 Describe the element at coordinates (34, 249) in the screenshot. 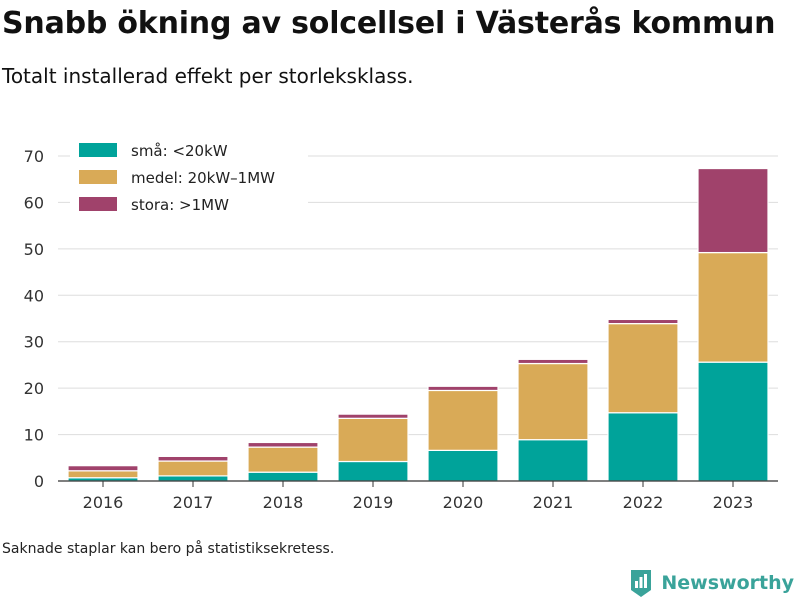

I see `y-tick-label: 50` at that location.